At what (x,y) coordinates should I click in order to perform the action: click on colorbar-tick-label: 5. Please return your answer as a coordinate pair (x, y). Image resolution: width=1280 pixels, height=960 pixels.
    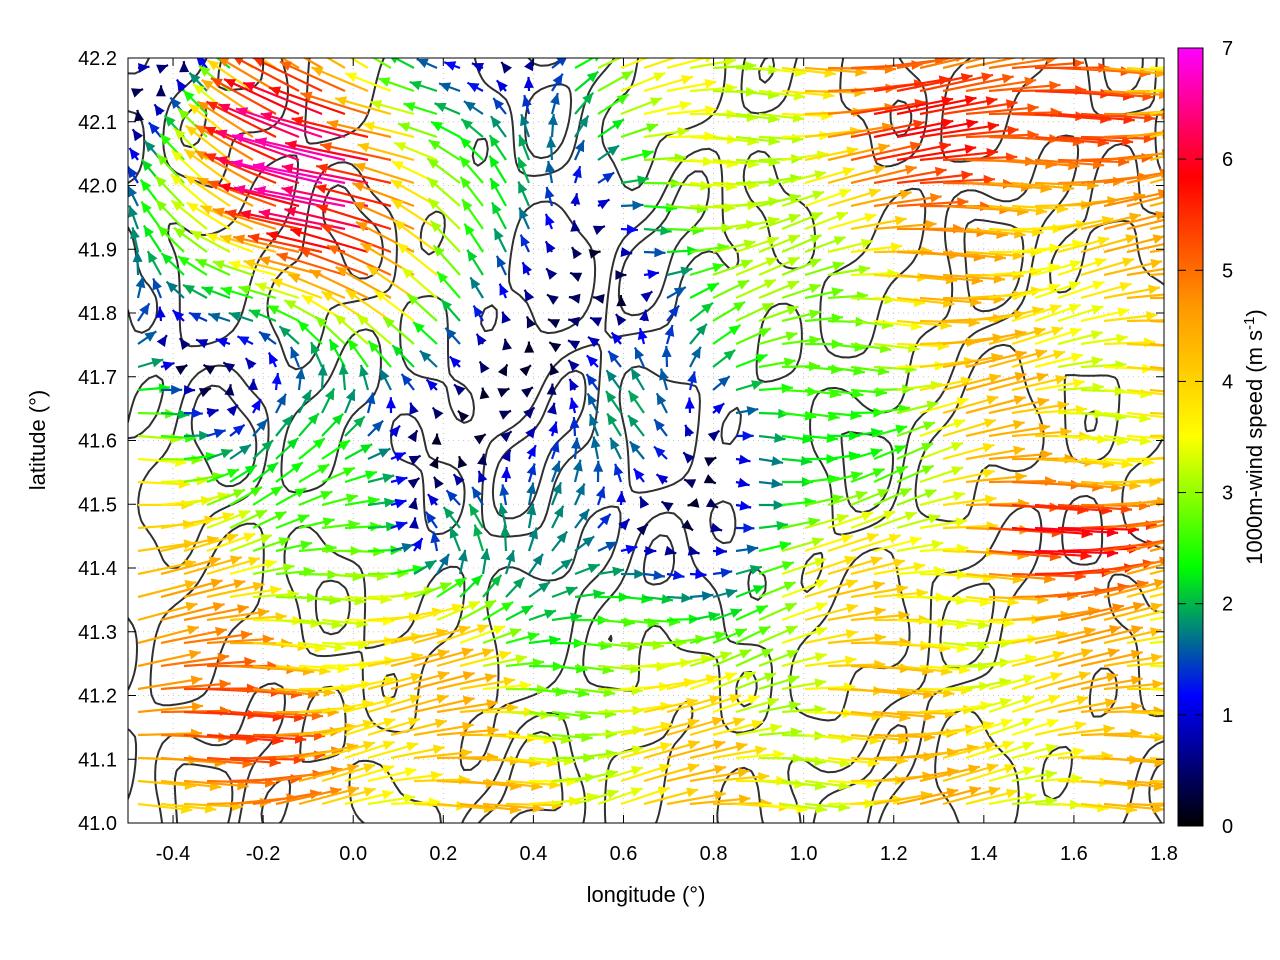
    Looking at the image, I should click on (1227, 271).